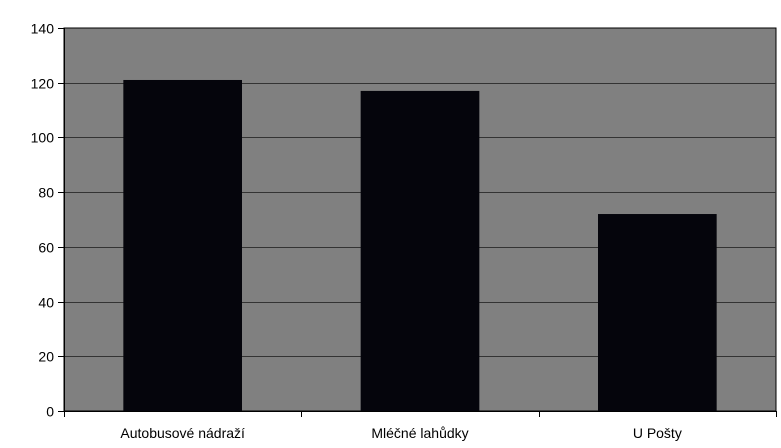  I want to click on x-tick-label: Autobusové nádraží, so click(182, 433).